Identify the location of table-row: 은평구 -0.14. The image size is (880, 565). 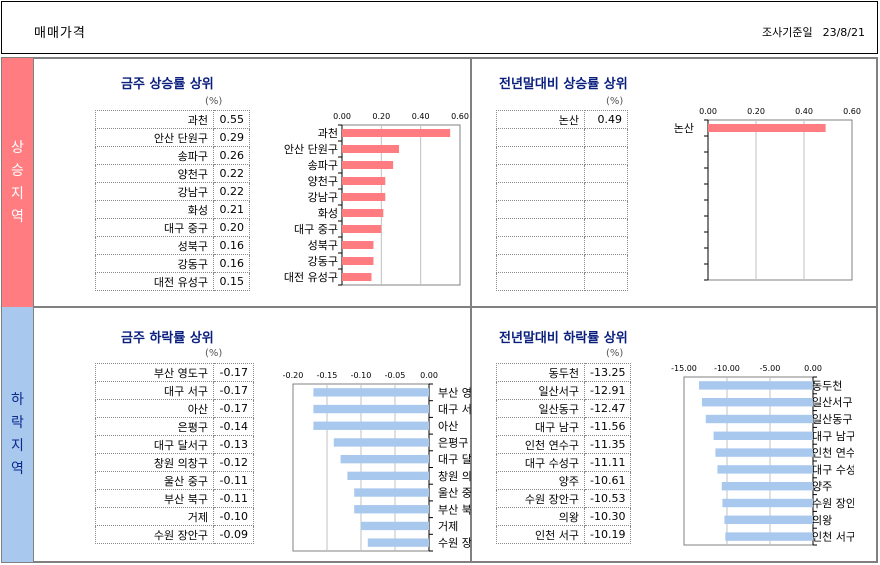
(174, 426).